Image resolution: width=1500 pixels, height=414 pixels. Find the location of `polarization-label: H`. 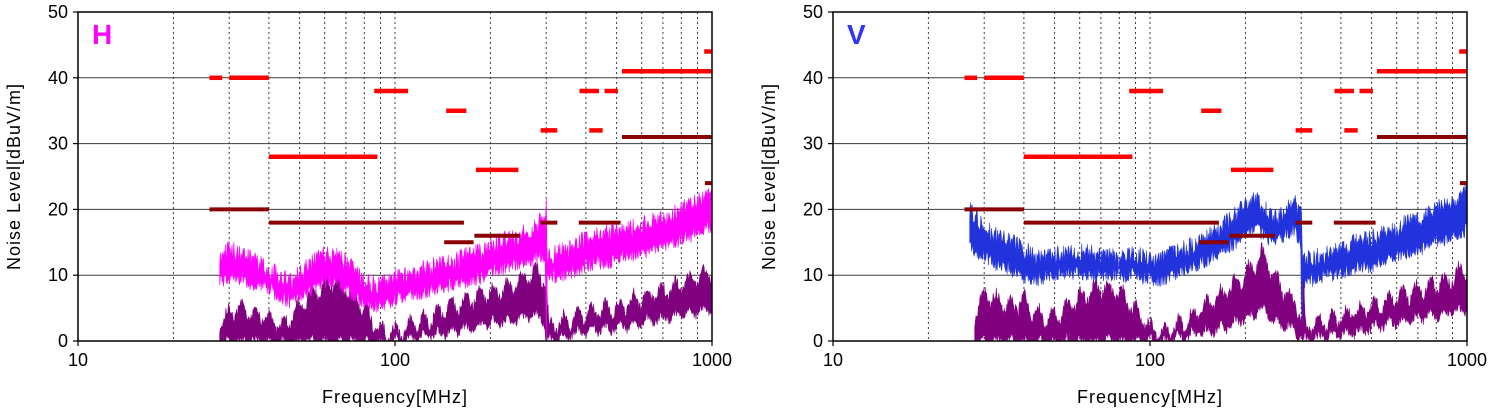

polarization-label: H is located at coordinates (102, 34).